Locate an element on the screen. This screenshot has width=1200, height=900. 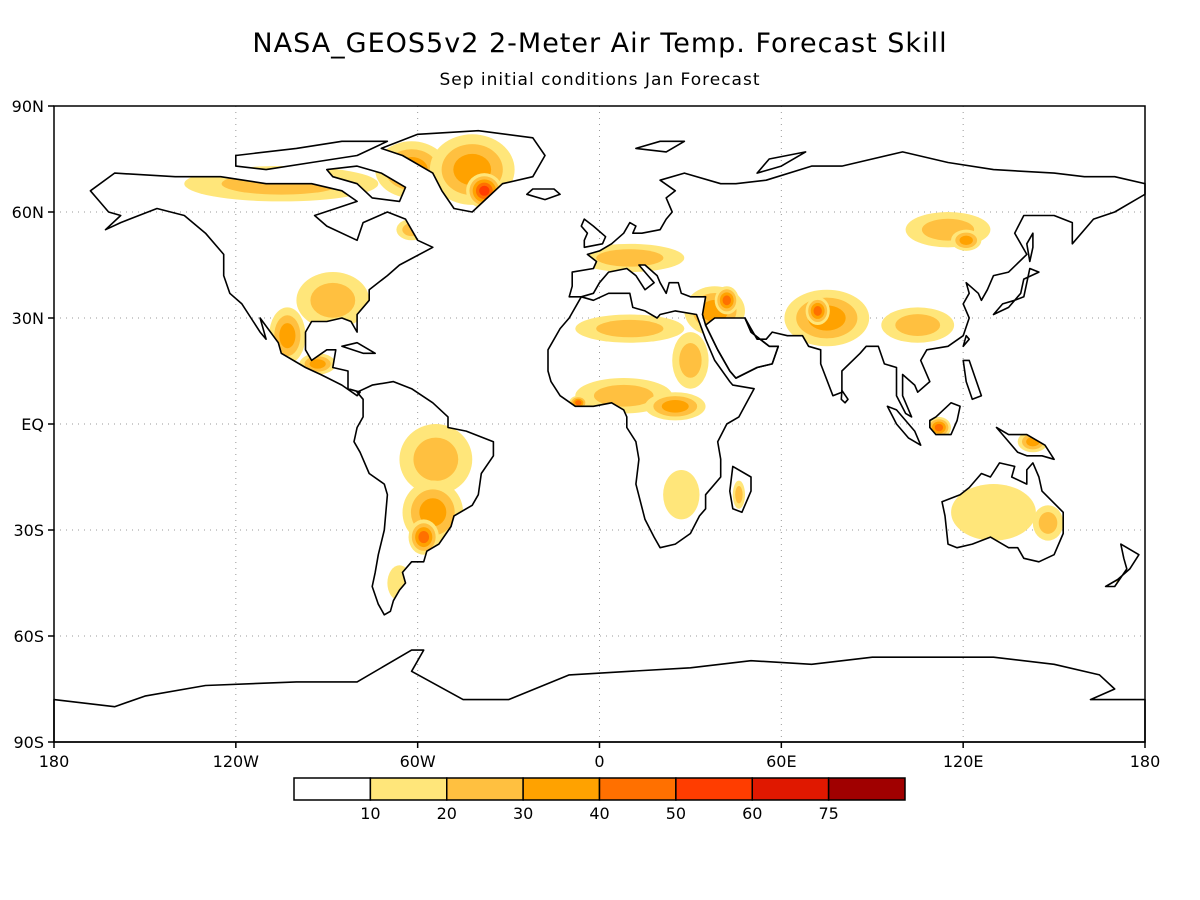
y-tick-label: 60S is located at coordinates (28, 636).